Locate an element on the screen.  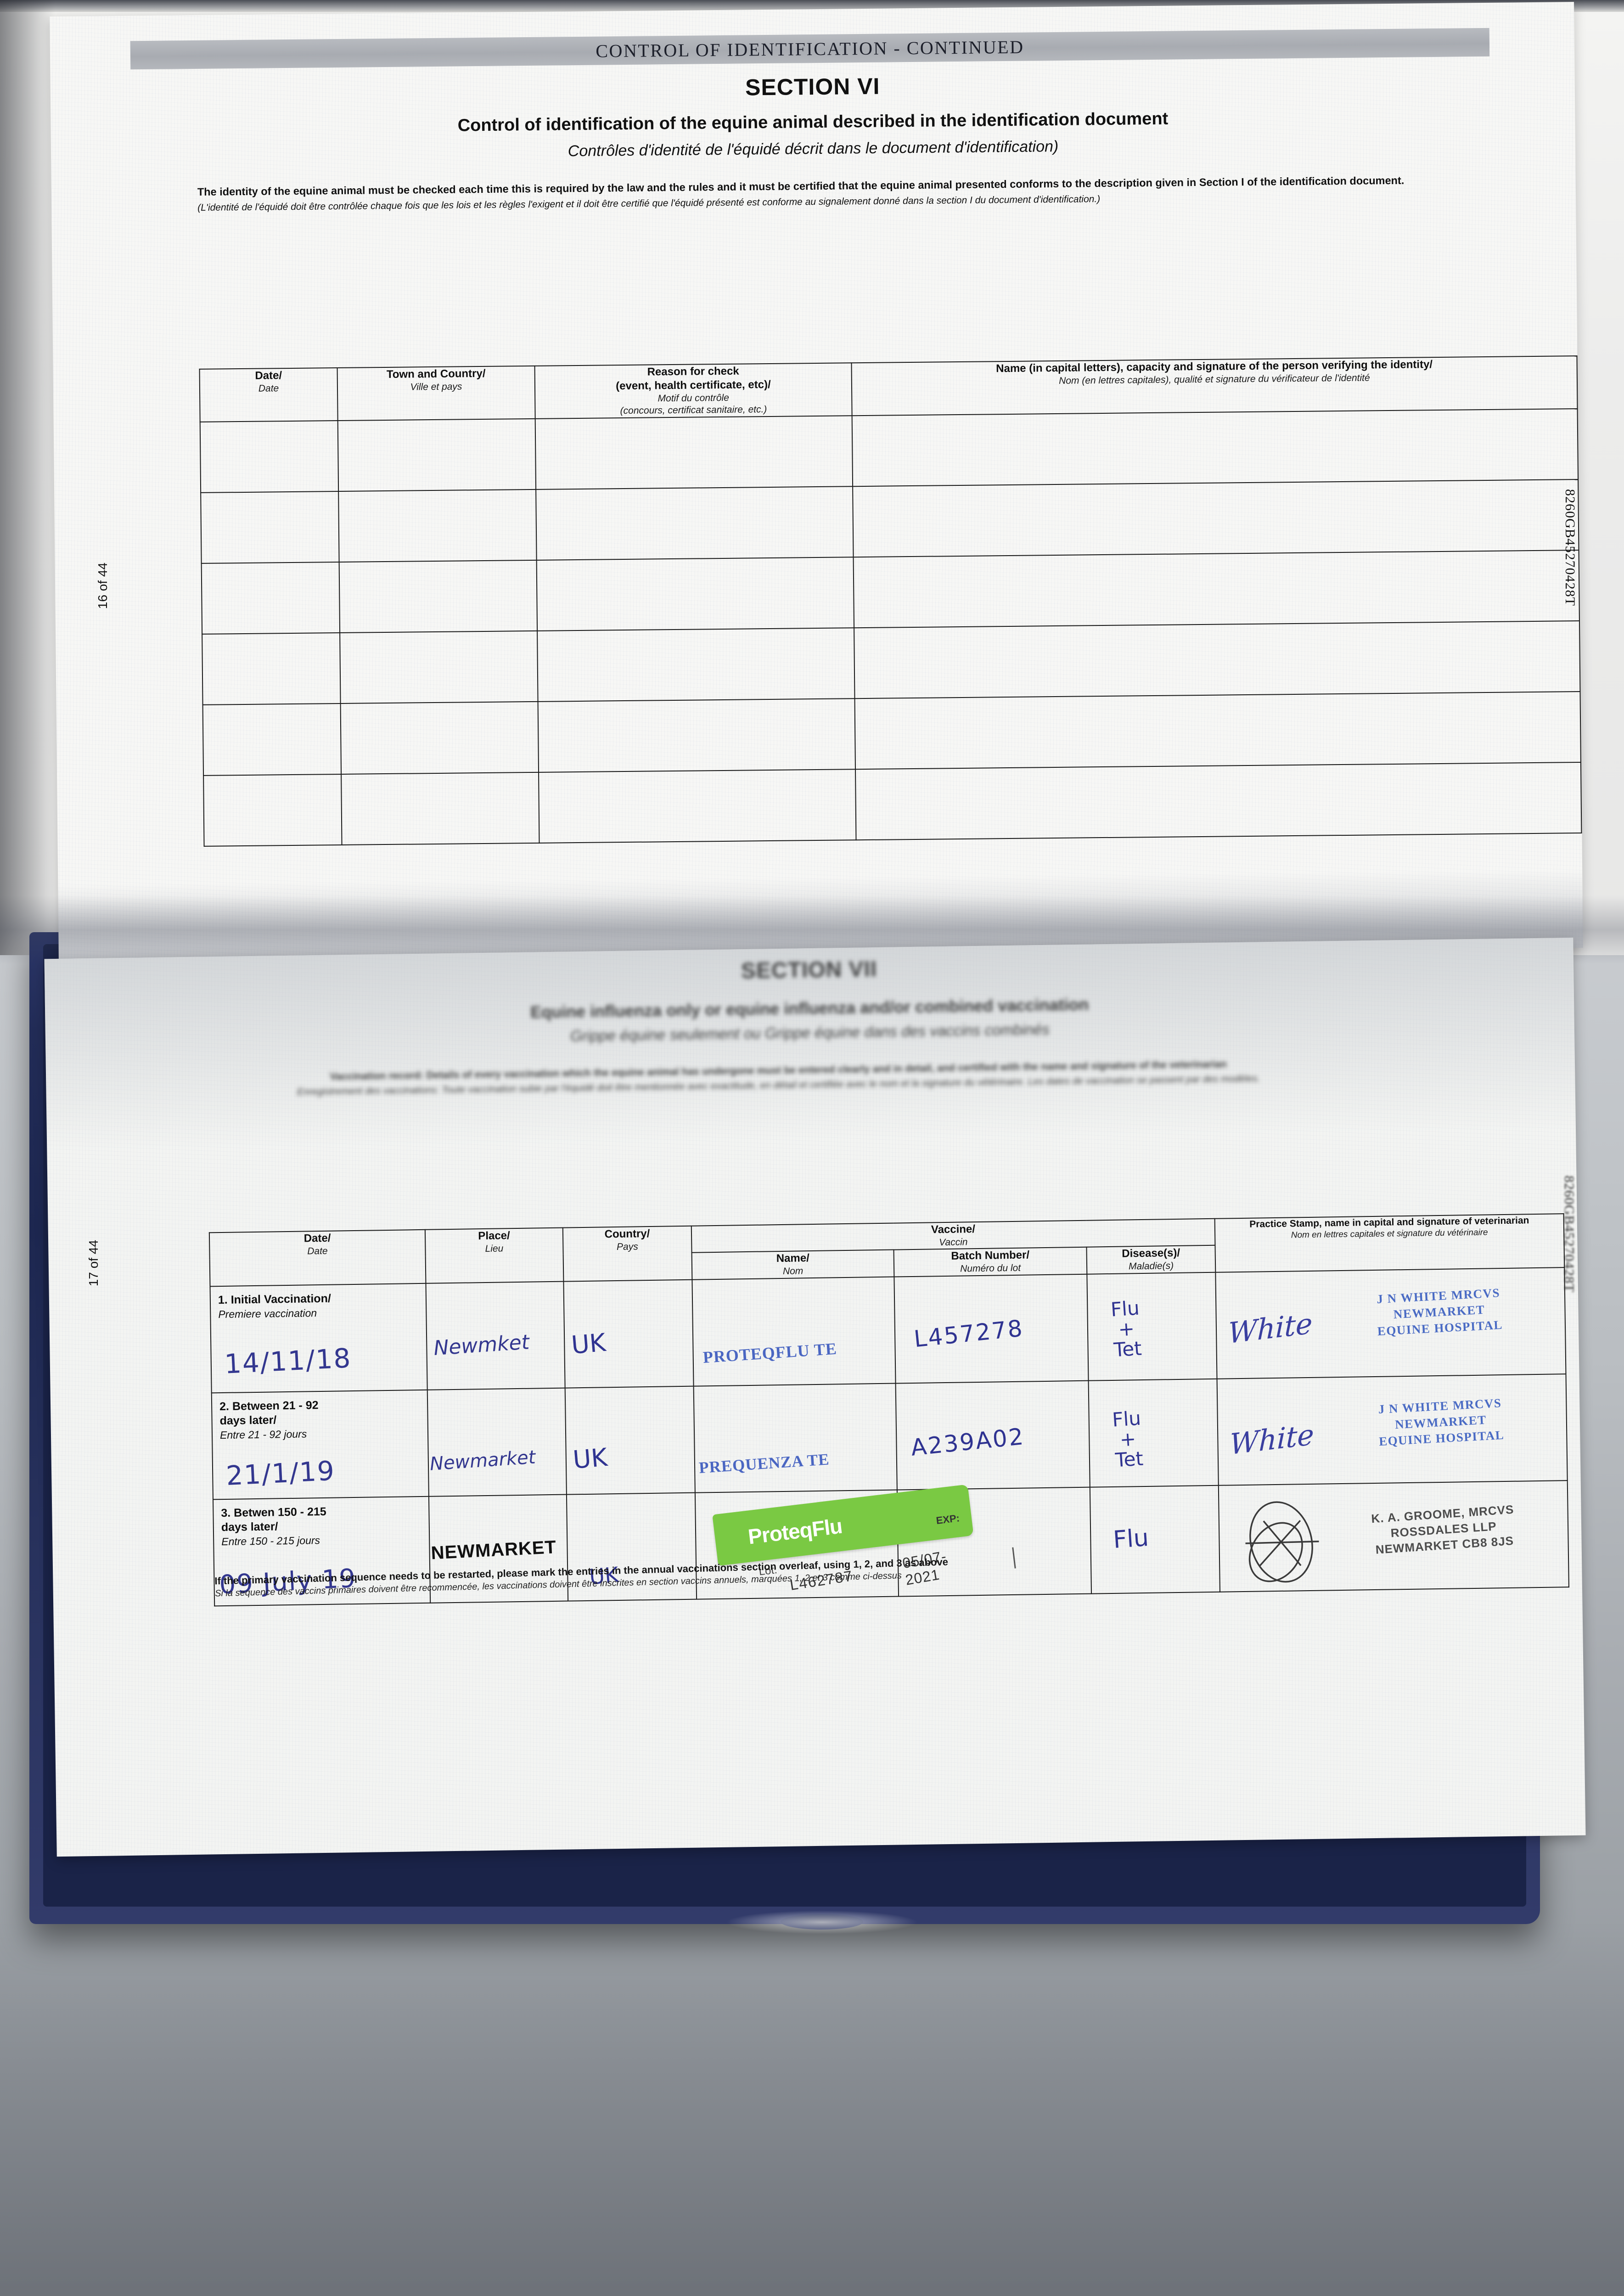
row2-label-en2: days later/ is located at coordinates (248, 1420).